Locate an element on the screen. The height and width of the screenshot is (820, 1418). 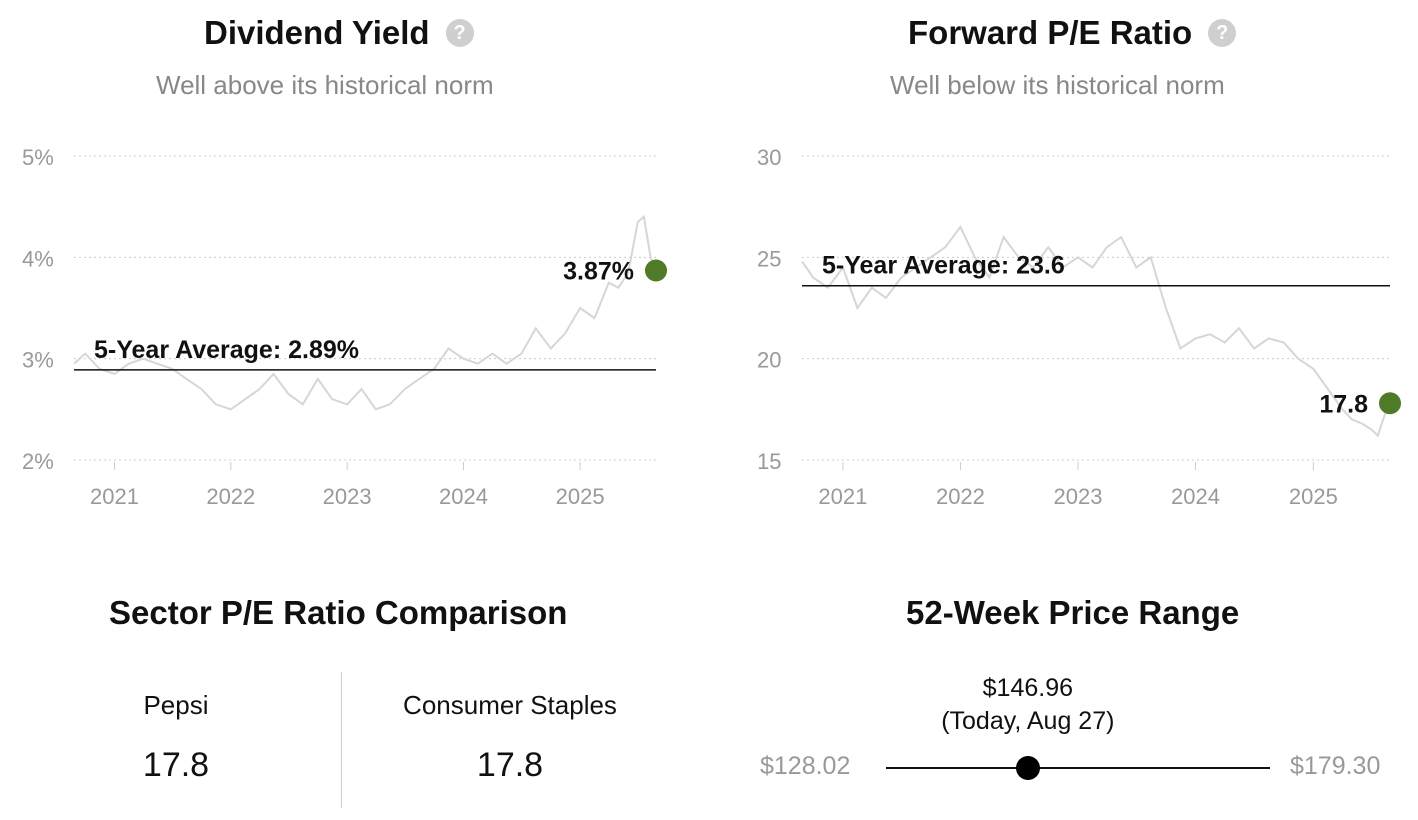
current-value-label: 17.8 is located at coordinates (1343, 404).